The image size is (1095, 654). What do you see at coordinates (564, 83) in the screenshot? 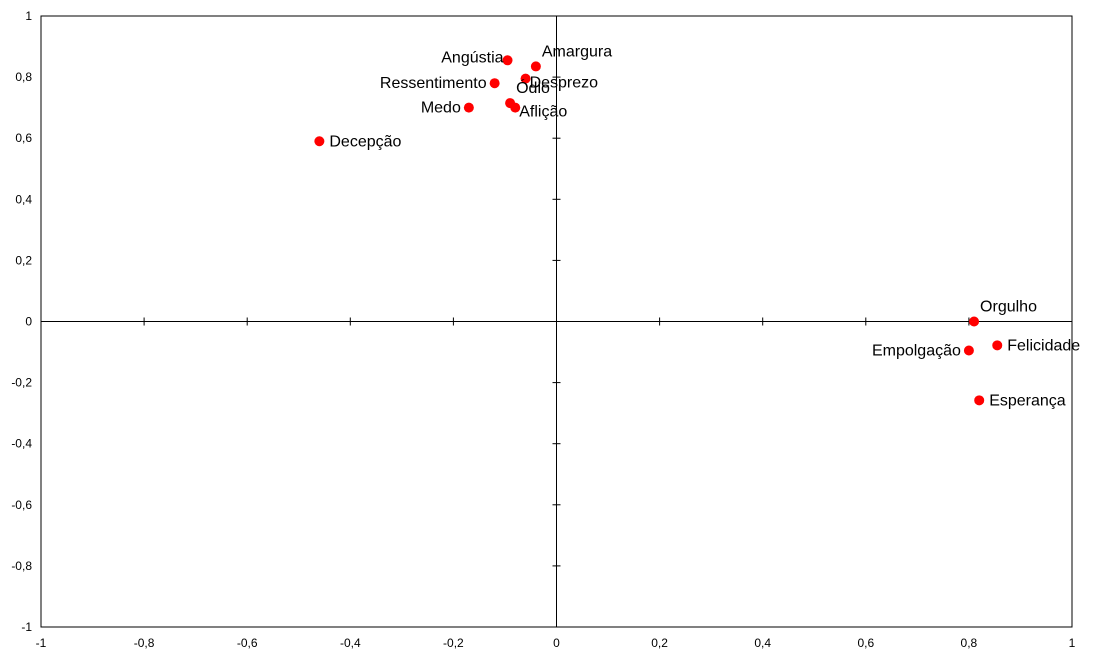
I see `point-label: Desprezo` at bounding box center [564, 83].